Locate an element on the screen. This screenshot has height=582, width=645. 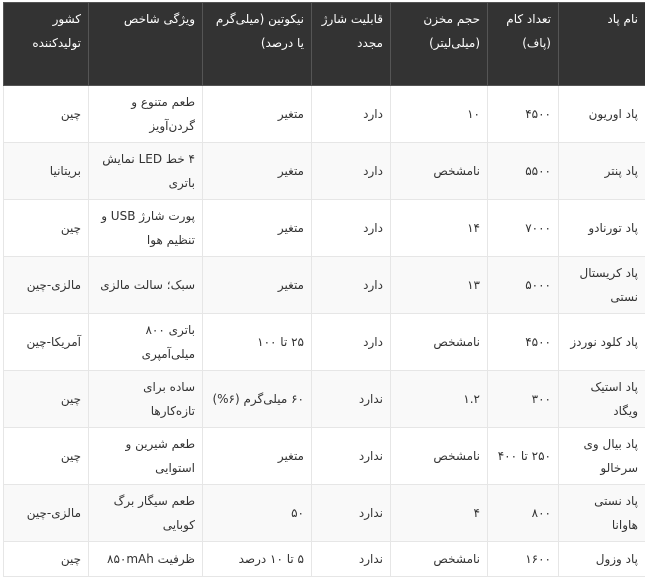
cell-pod-name: پاد اوریون is located at coordinates (601, 114).